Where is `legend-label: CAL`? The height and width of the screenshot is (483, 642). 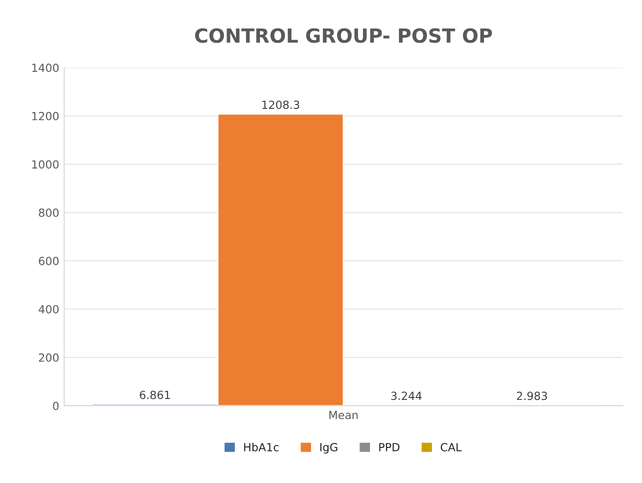
legend-label: CAL is located at coordinates (451, 447).